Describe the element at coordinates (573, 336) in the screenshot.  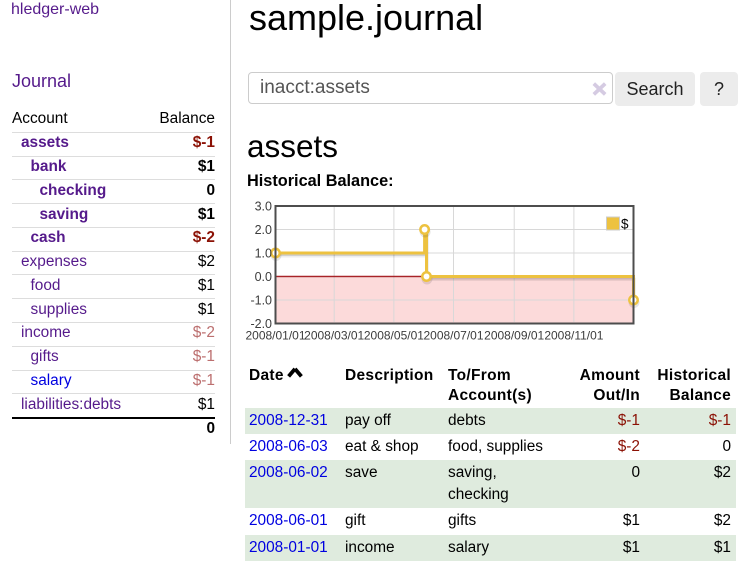
I see `svg-text: 2008/11/01` at that location.